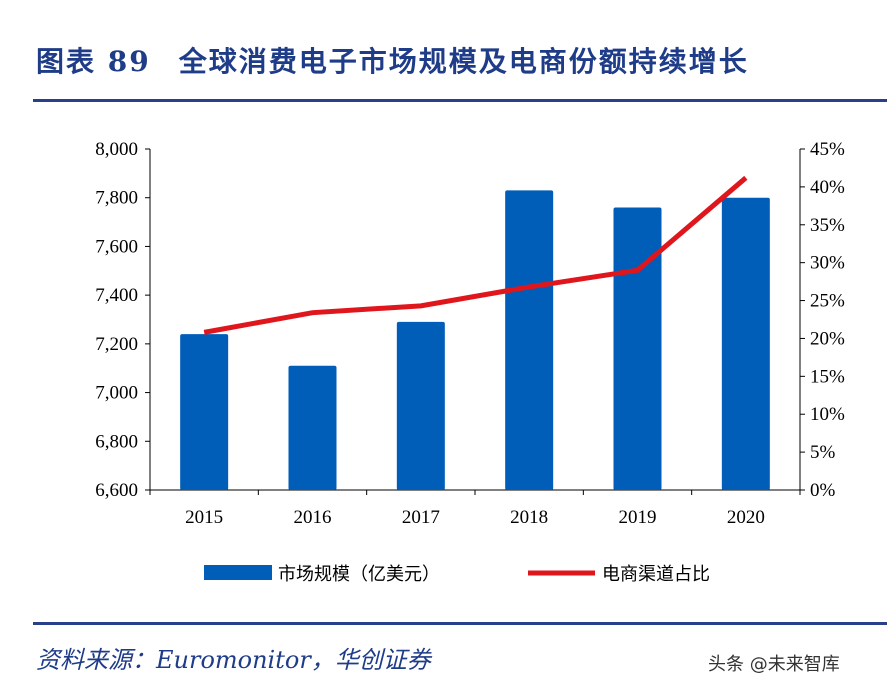  I want to click on figure-label: 图表, so click(66, 61).